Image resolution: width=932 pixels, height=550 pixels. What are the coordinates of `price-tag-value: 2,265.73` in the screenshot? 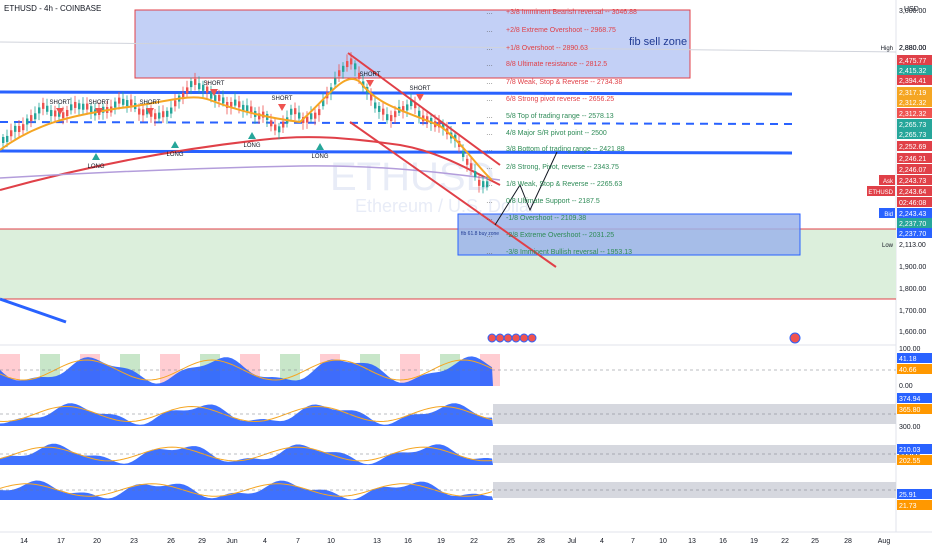 It's located at (912, 125).